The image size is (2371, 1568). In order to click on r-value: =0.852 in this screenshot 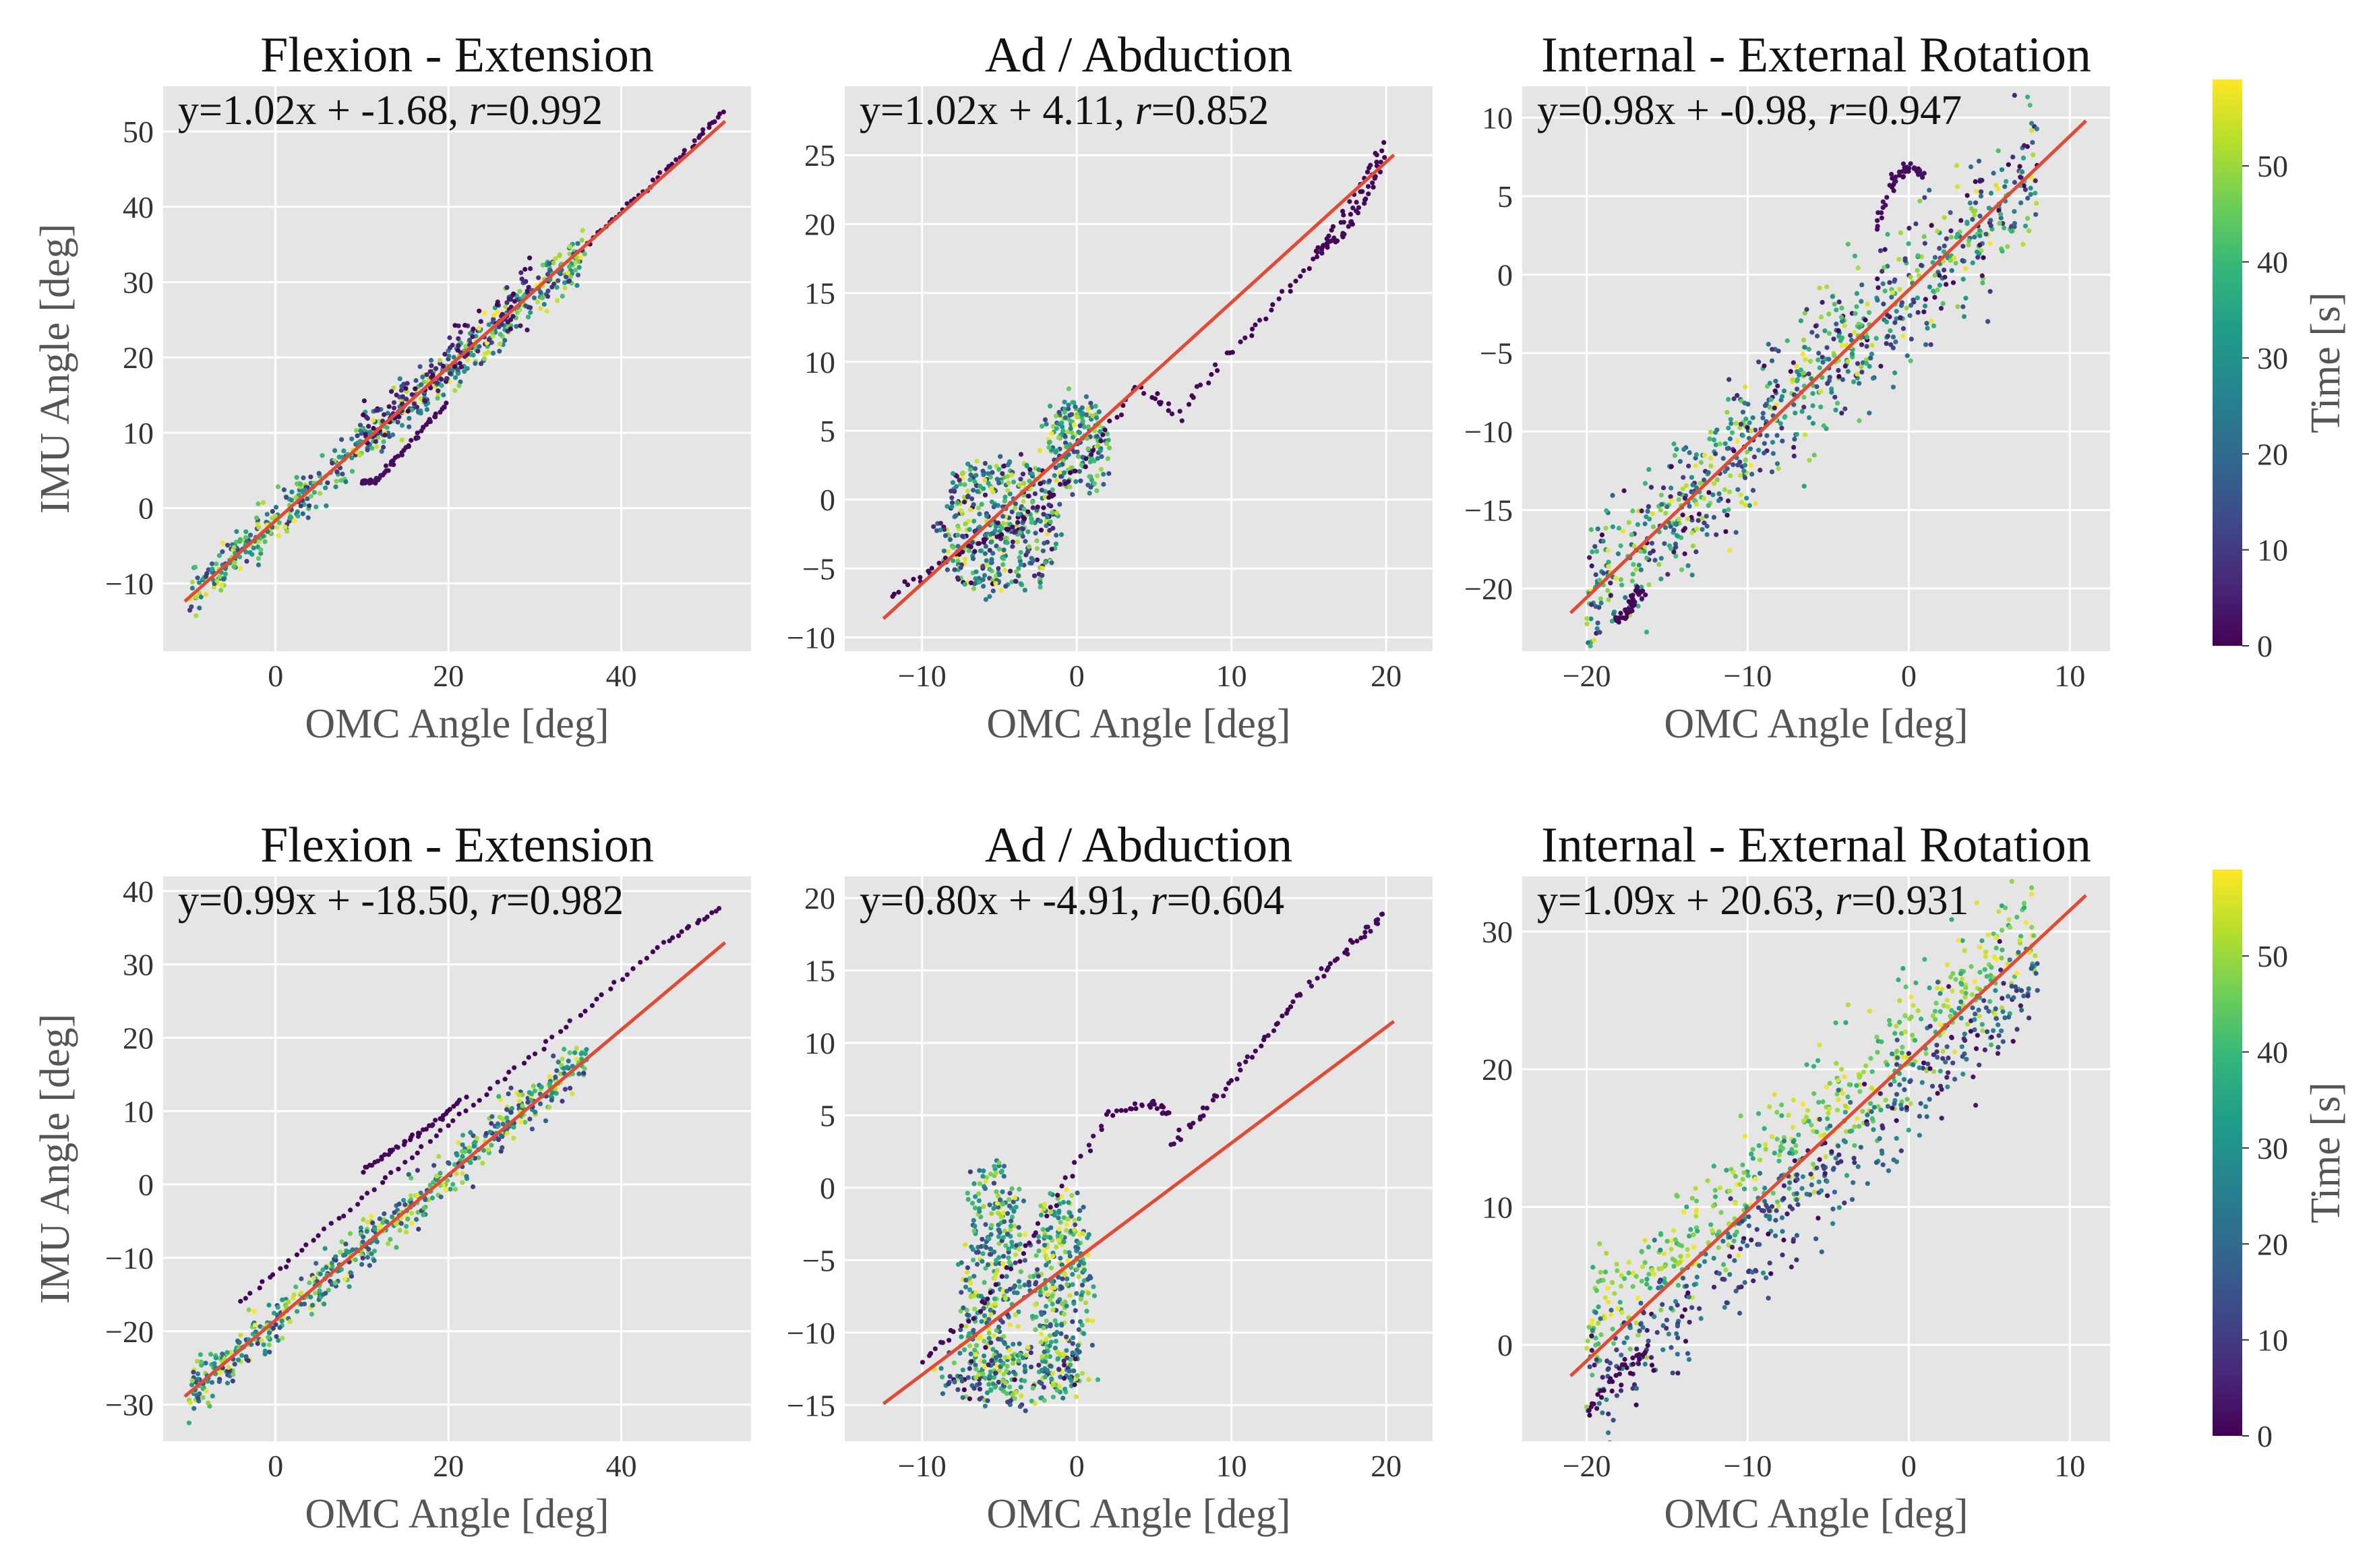, I will do `click(1210, 110)`.